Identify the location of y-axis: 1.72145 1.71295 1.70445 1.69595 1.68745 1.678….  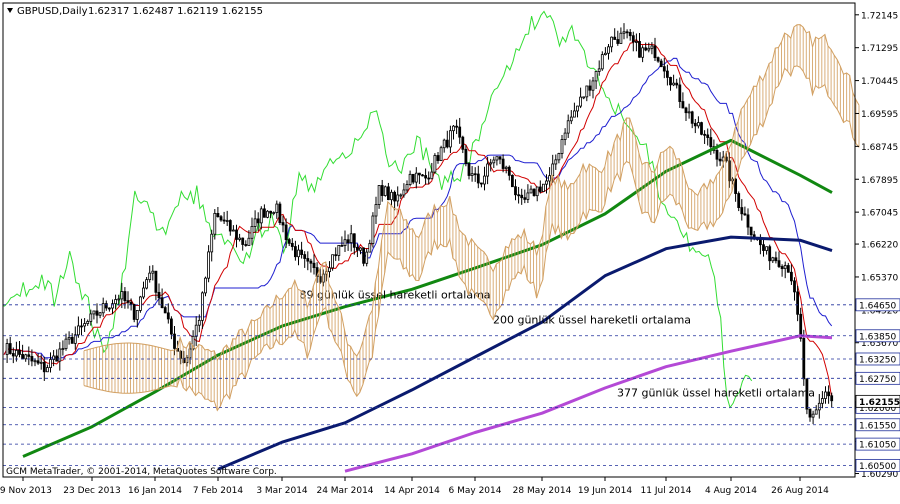
(877, 245).